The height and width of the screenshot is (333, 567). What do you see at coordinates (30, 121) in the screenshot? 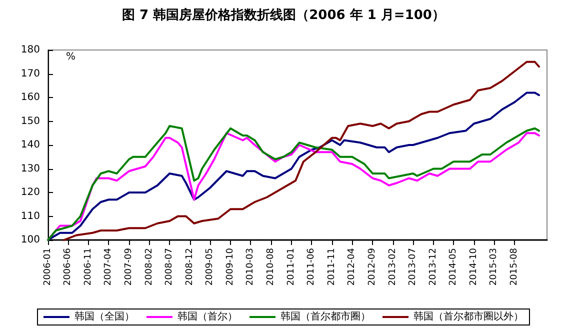
I see `y-tick-label: 150` at bounding box center [30, 121].